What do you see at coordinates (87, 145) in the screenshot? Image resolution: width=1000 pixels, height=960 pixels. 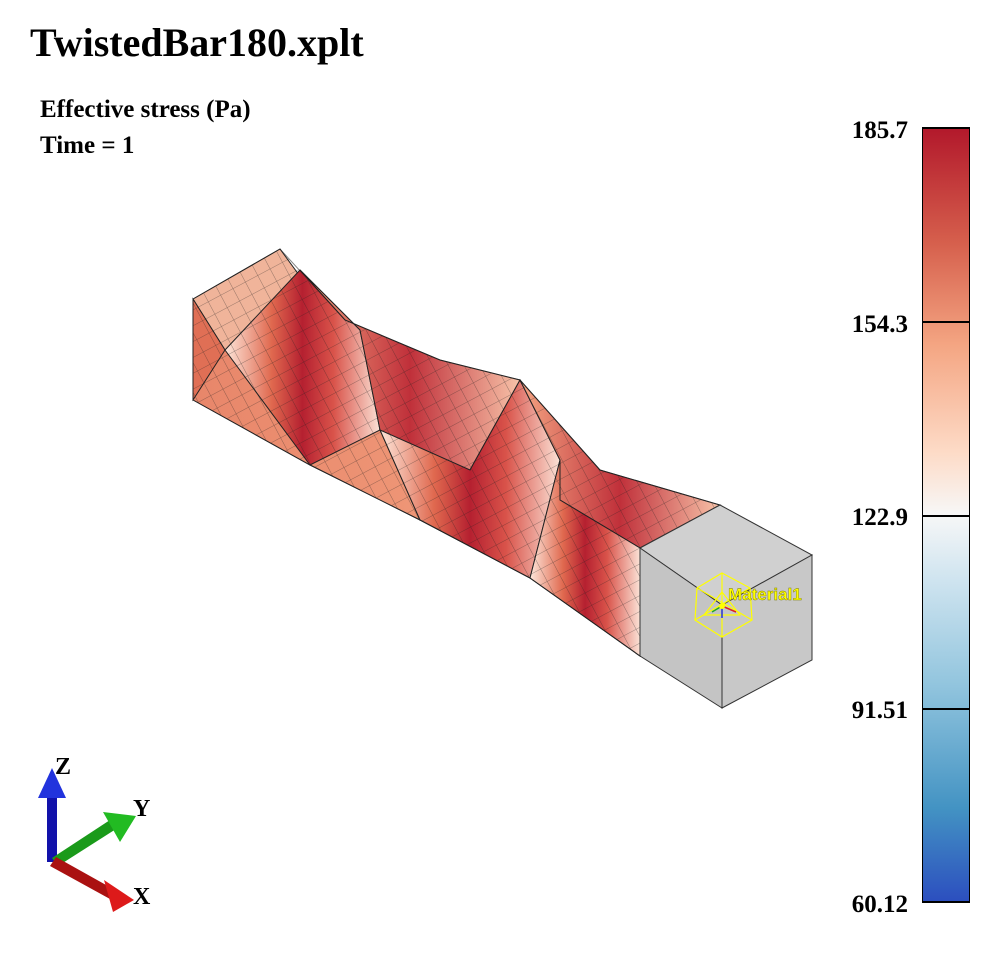 I see `time-label: Time = 1` at bounding box center [87, 145].